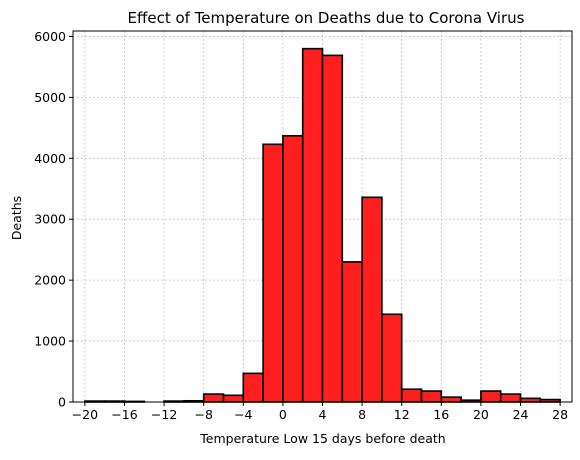  I want to click on x-tick-label: −4, so click(243, 414).